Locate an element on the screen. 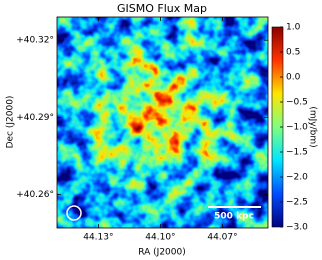  x-tick-label: 44.13° is located at coordinates (98, 238).